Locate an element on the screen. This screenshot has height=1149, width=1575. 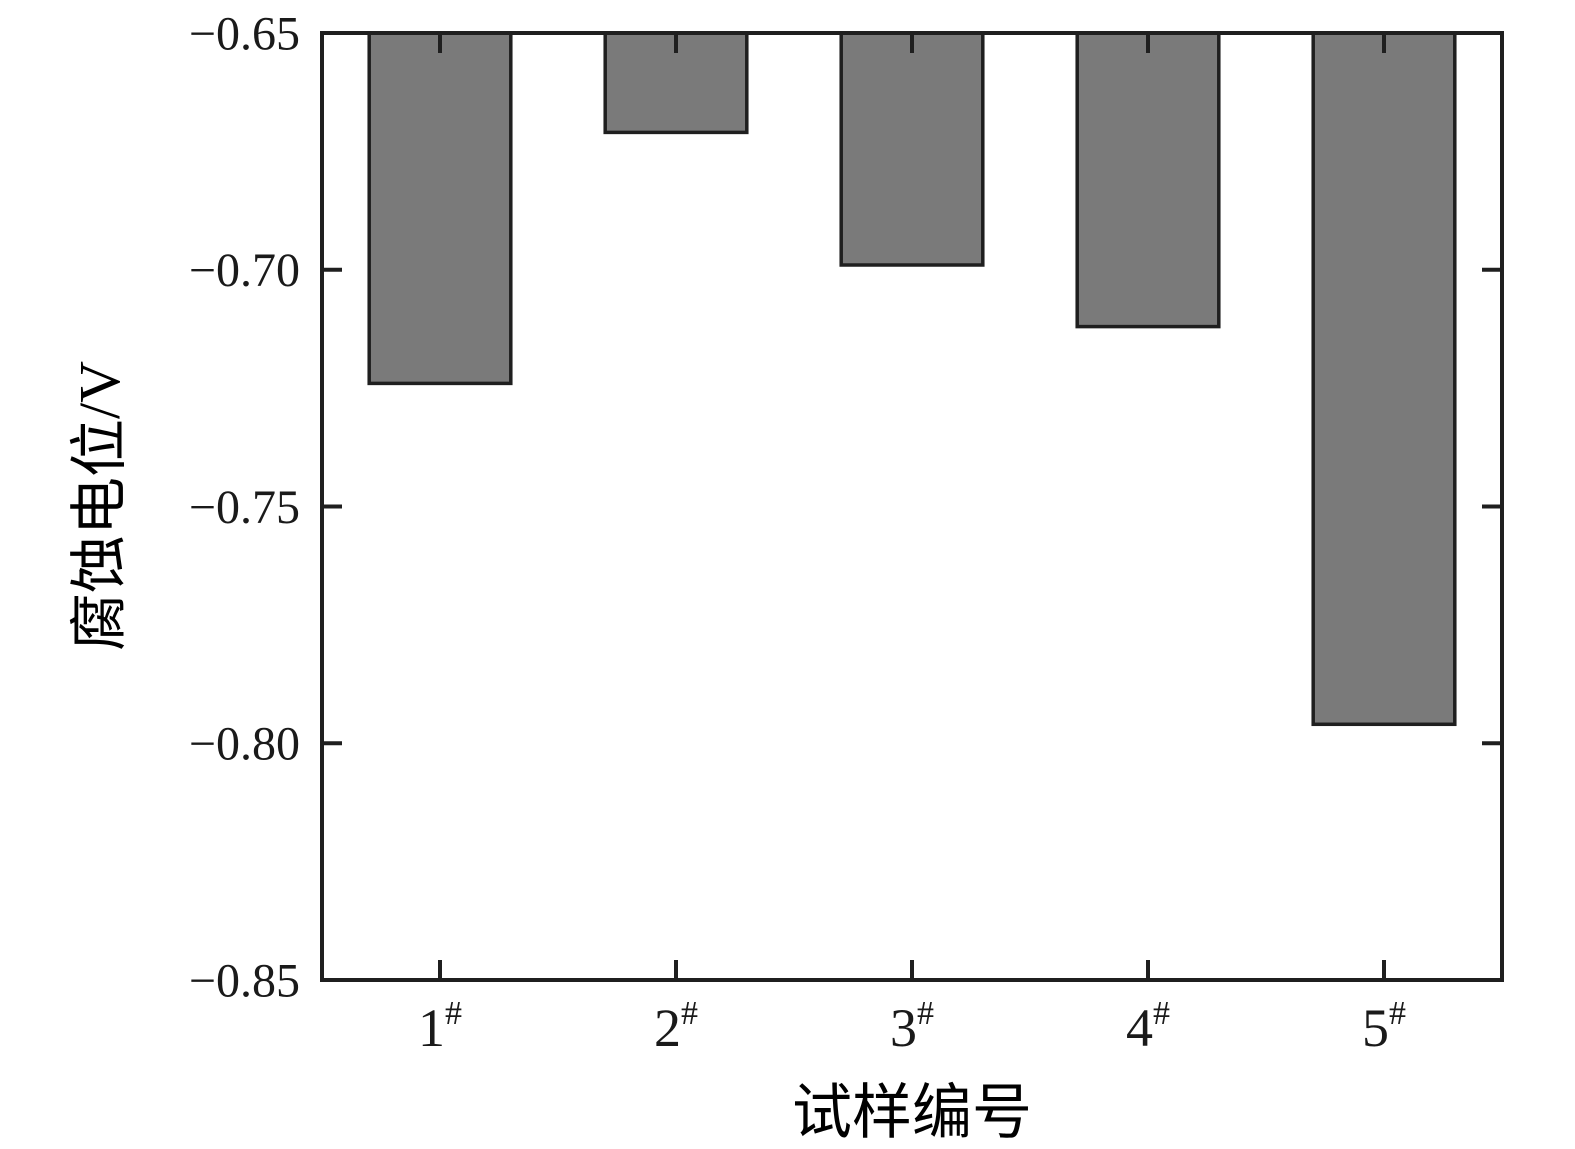
x-tick-label: 3# is located at coordinates (912, 1026).